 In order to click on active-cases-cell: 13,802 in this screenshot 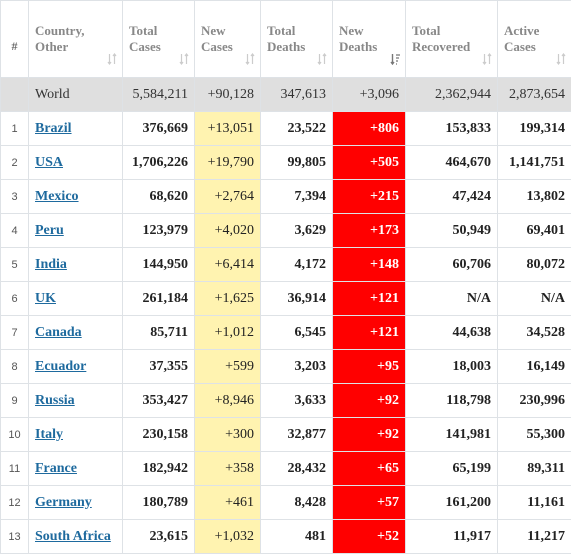, I will do `click(534, 197)`.